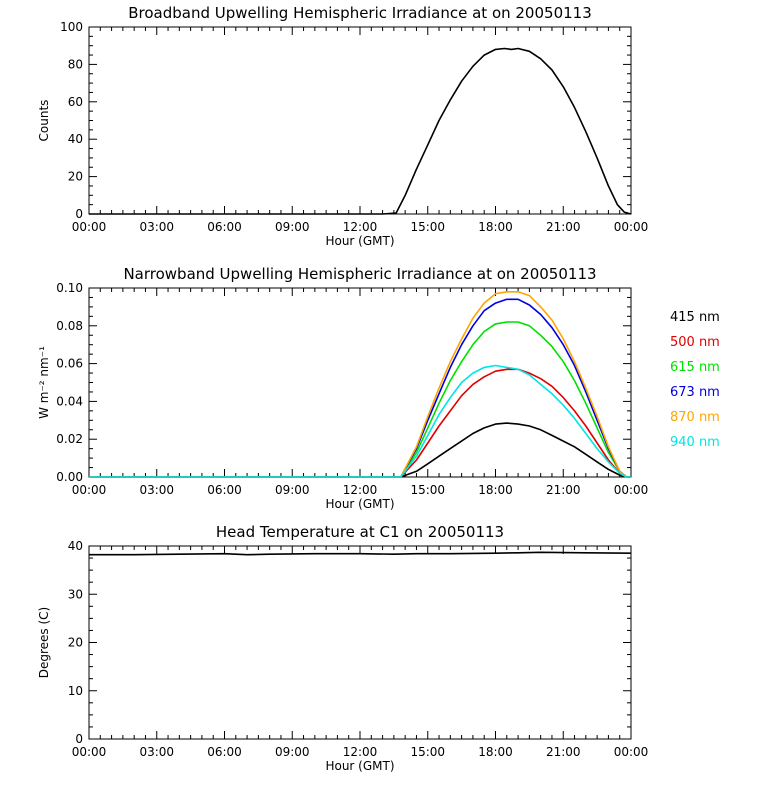 This screenshot has height=800, width=775. I want to click on y-tick-label: 0.04, so click(69, 401).